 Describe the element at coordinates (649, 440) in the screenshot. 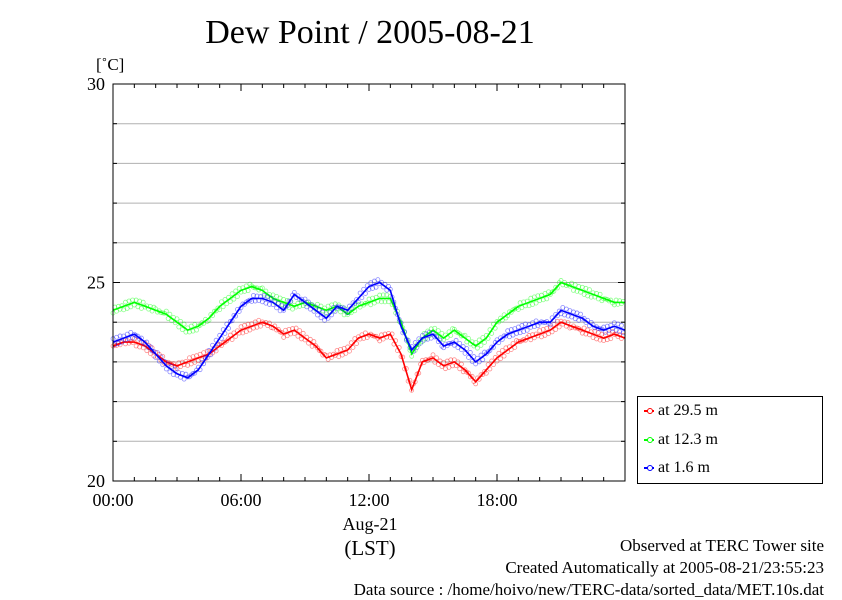

I see `legend-swatch-green` at that location.